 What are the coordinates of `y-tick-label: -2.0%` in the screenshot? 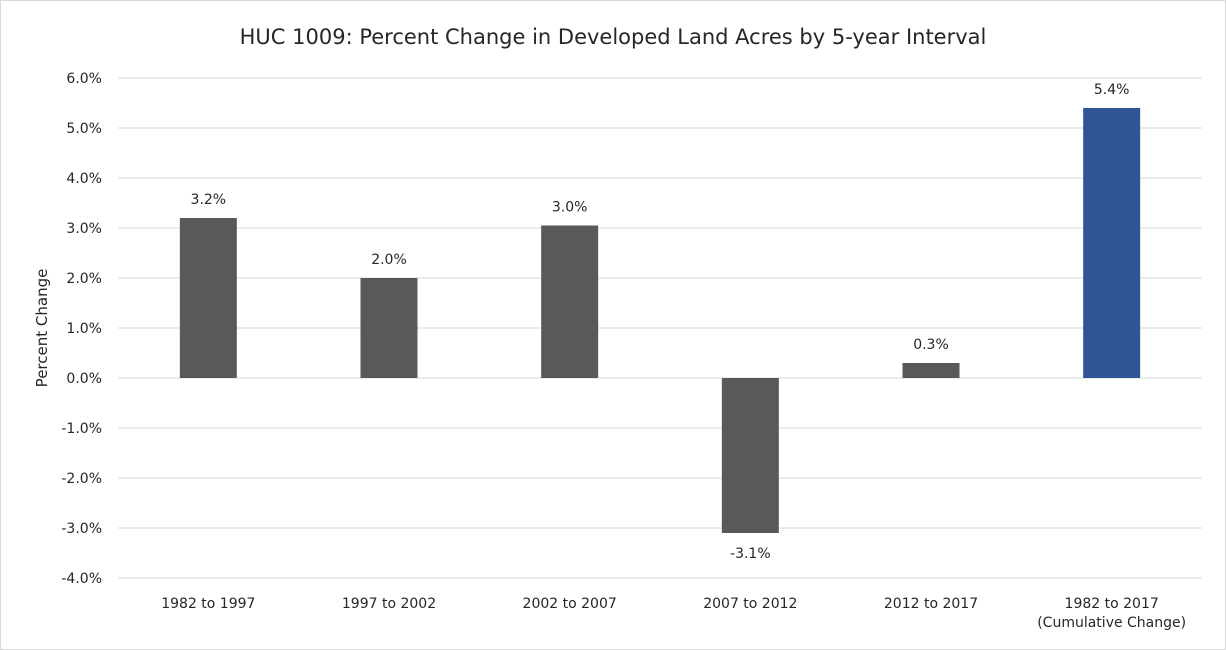 It's located at (81, 479).